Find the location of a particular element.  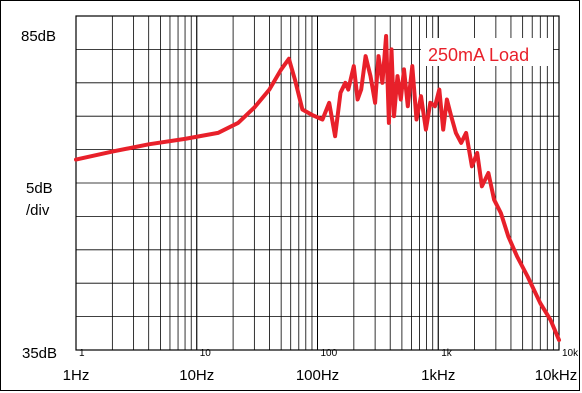

annotation-box is located at coordinates (487, 52).